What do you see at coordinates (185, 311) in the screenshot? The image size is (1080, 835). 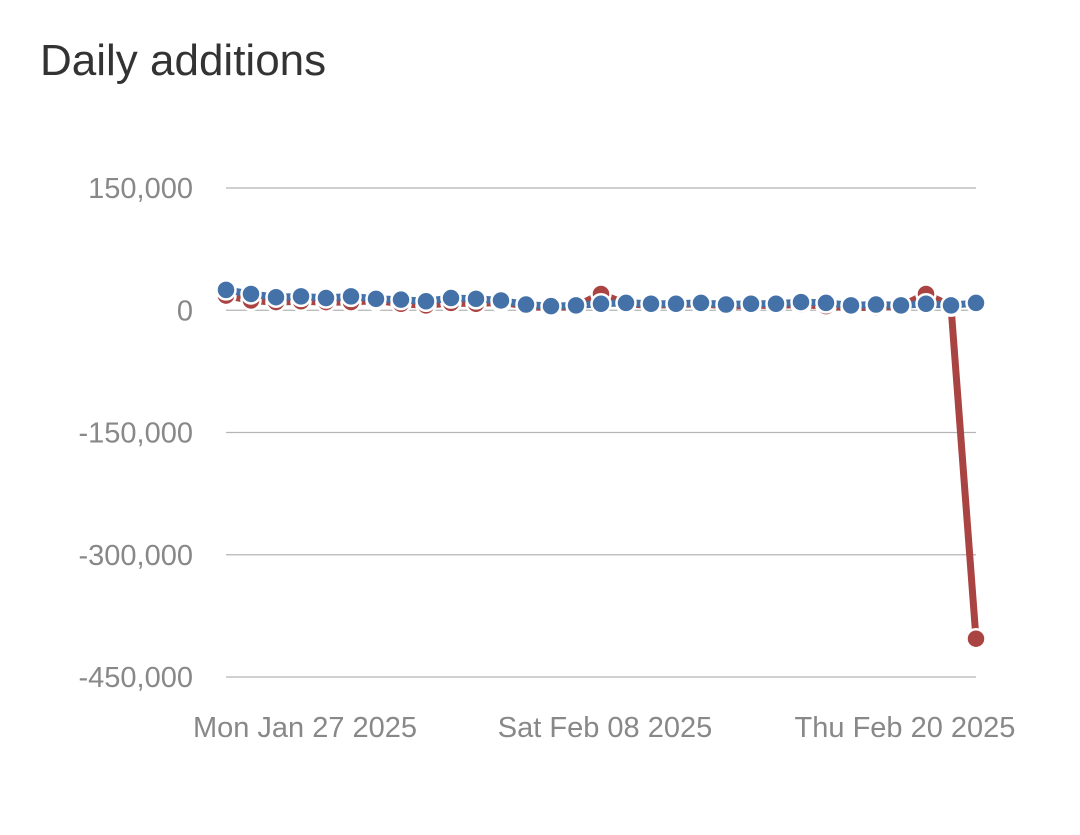 I see `y-tick-label: 0` at bounding box center [185, 311].